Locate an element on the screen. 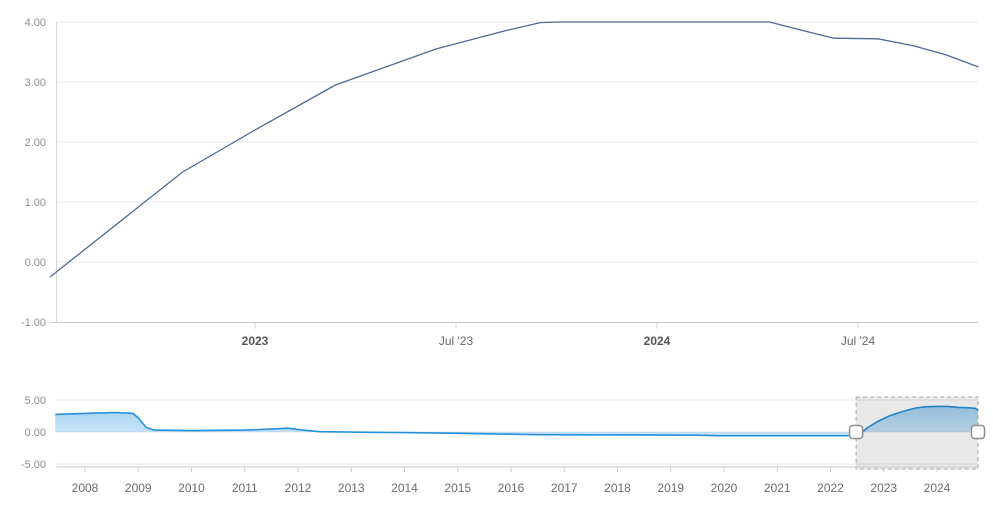  navigator-year-label: 2022 is located at coordinates (830, 488).